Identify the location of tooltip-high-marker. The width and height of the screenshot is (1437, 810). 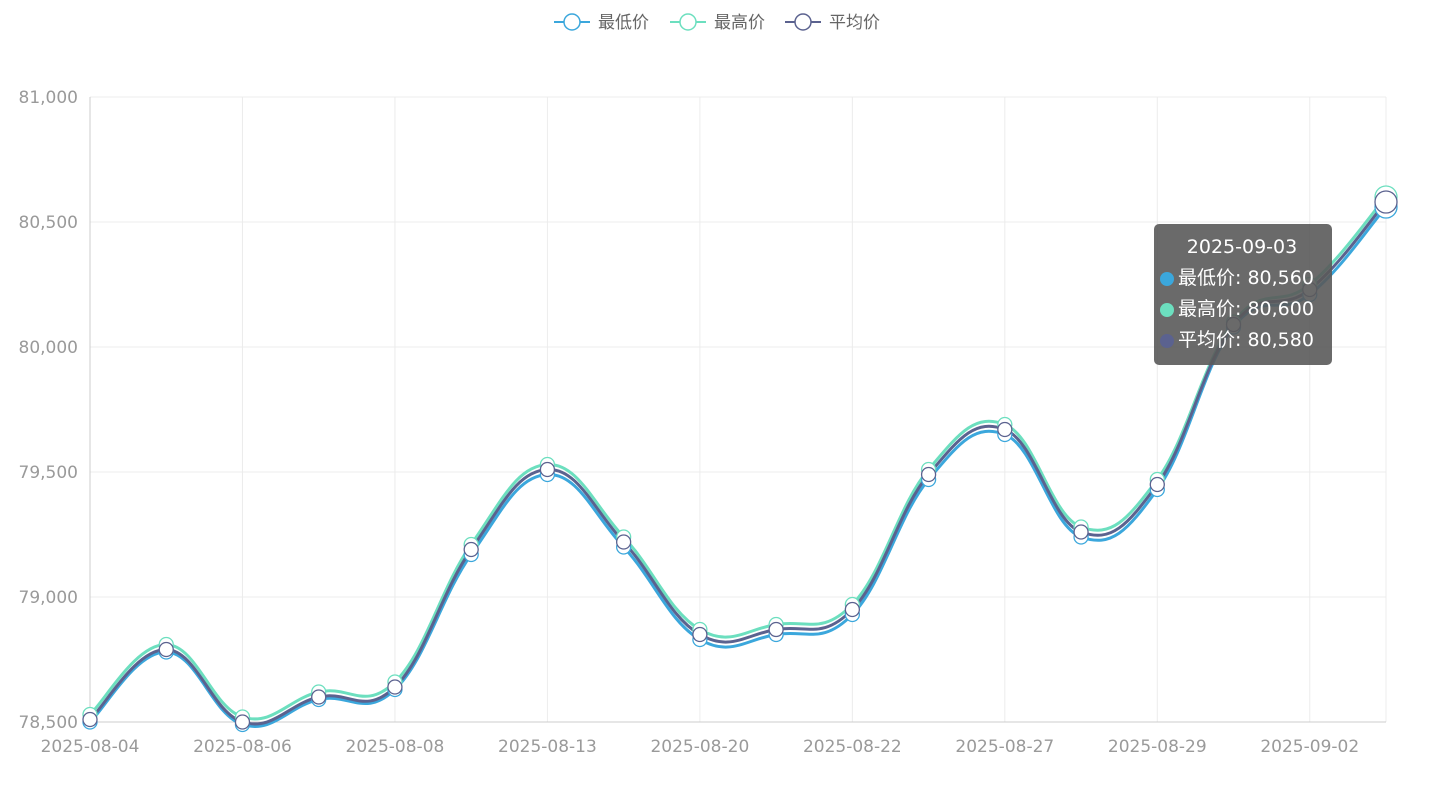
(1167, 309).